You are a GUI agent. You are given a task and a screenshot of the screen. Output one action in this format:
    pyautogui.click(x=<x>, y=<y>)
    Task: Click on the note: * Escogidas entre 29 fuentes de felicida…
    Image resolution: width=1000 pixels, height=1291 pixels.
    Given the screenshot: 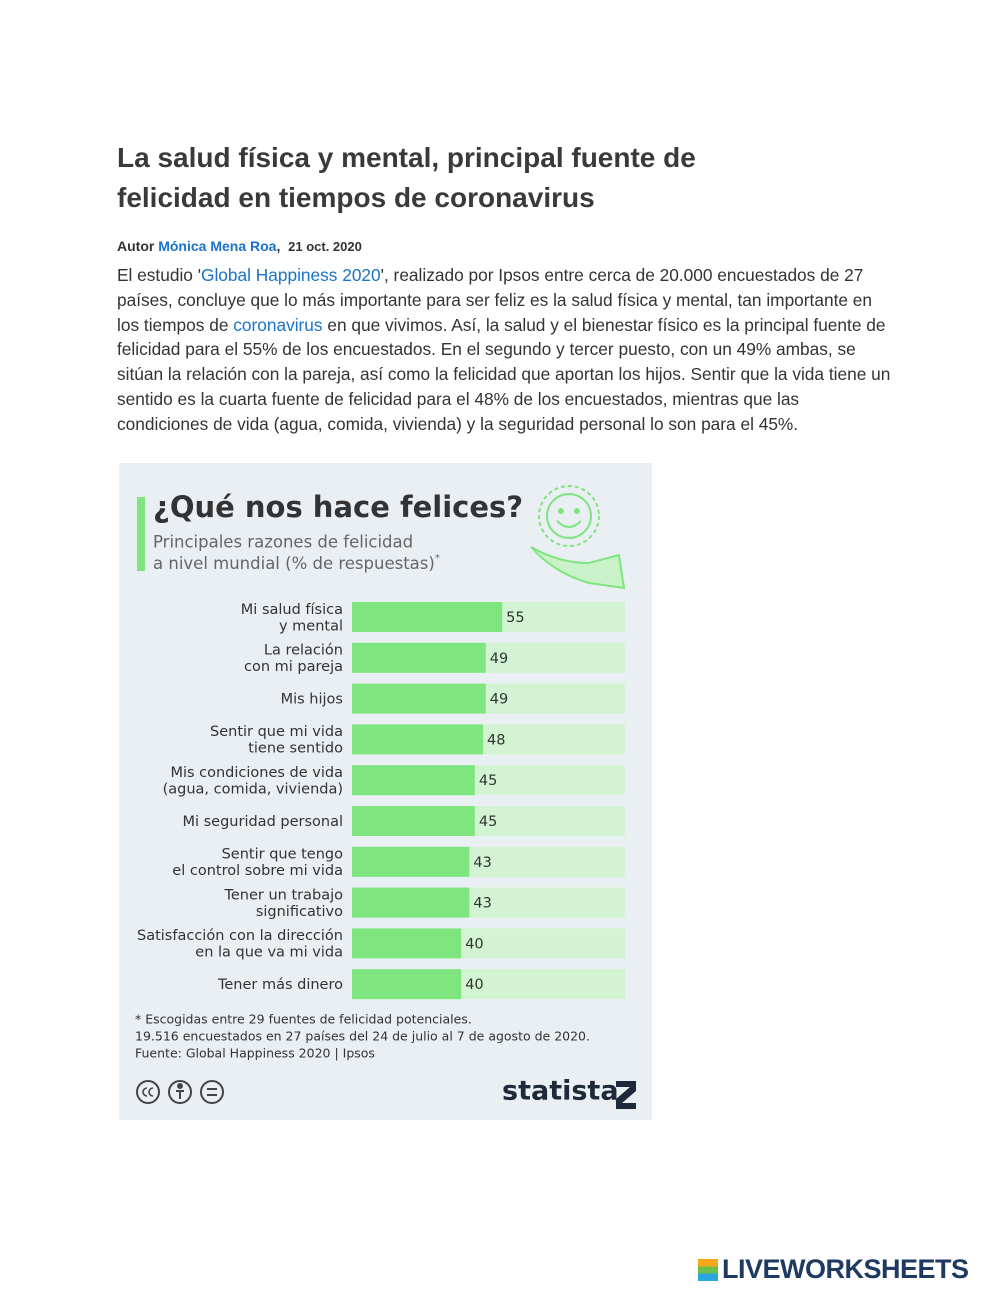 What is the action you would take?
    pyautogui.click(x=303, y=1019)
    